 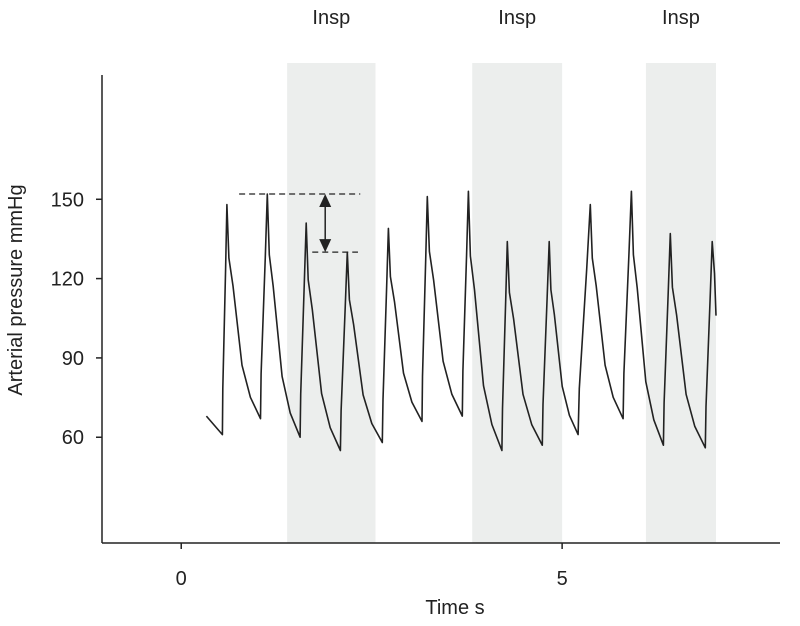 I want to click on x-axis-label: Time s, so click(x=454, y=608).